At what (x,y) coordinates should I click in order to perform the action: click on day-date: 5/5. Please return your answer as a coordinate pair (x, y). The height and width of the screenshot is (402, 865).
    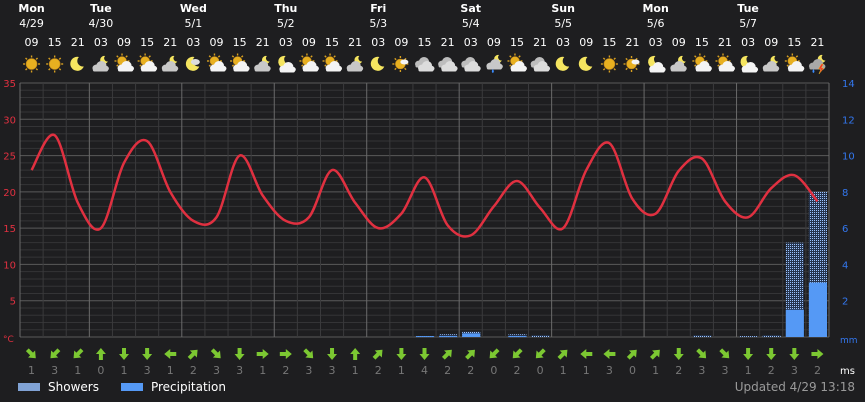
    Looking at the image, I should click on (563, 23).